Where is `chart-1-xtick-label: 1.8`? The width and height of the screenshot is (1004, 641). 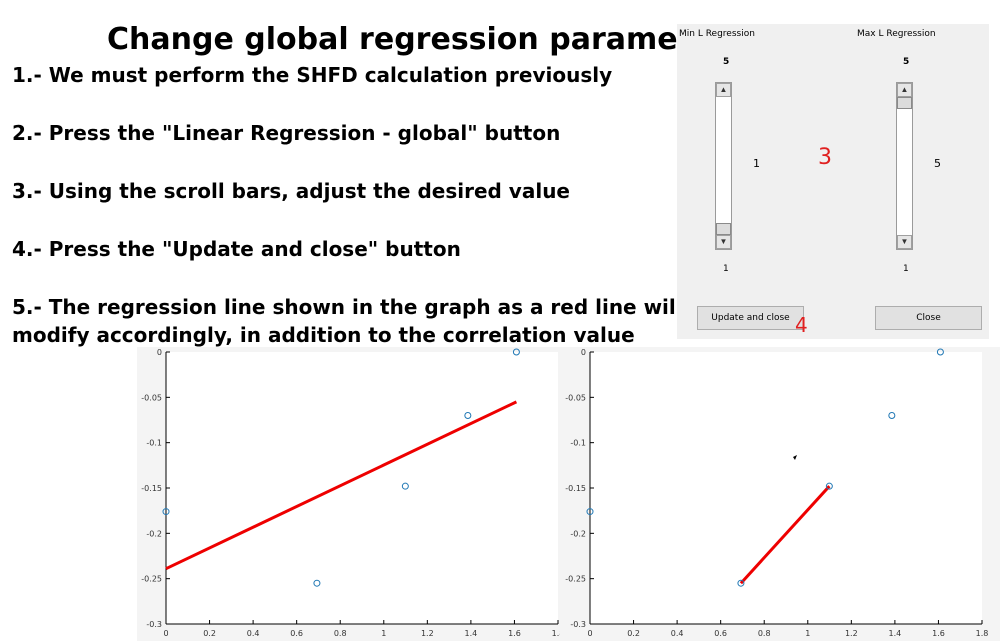
chart-1-xtick-label: 1.8 is located at coordinates (558, 633).